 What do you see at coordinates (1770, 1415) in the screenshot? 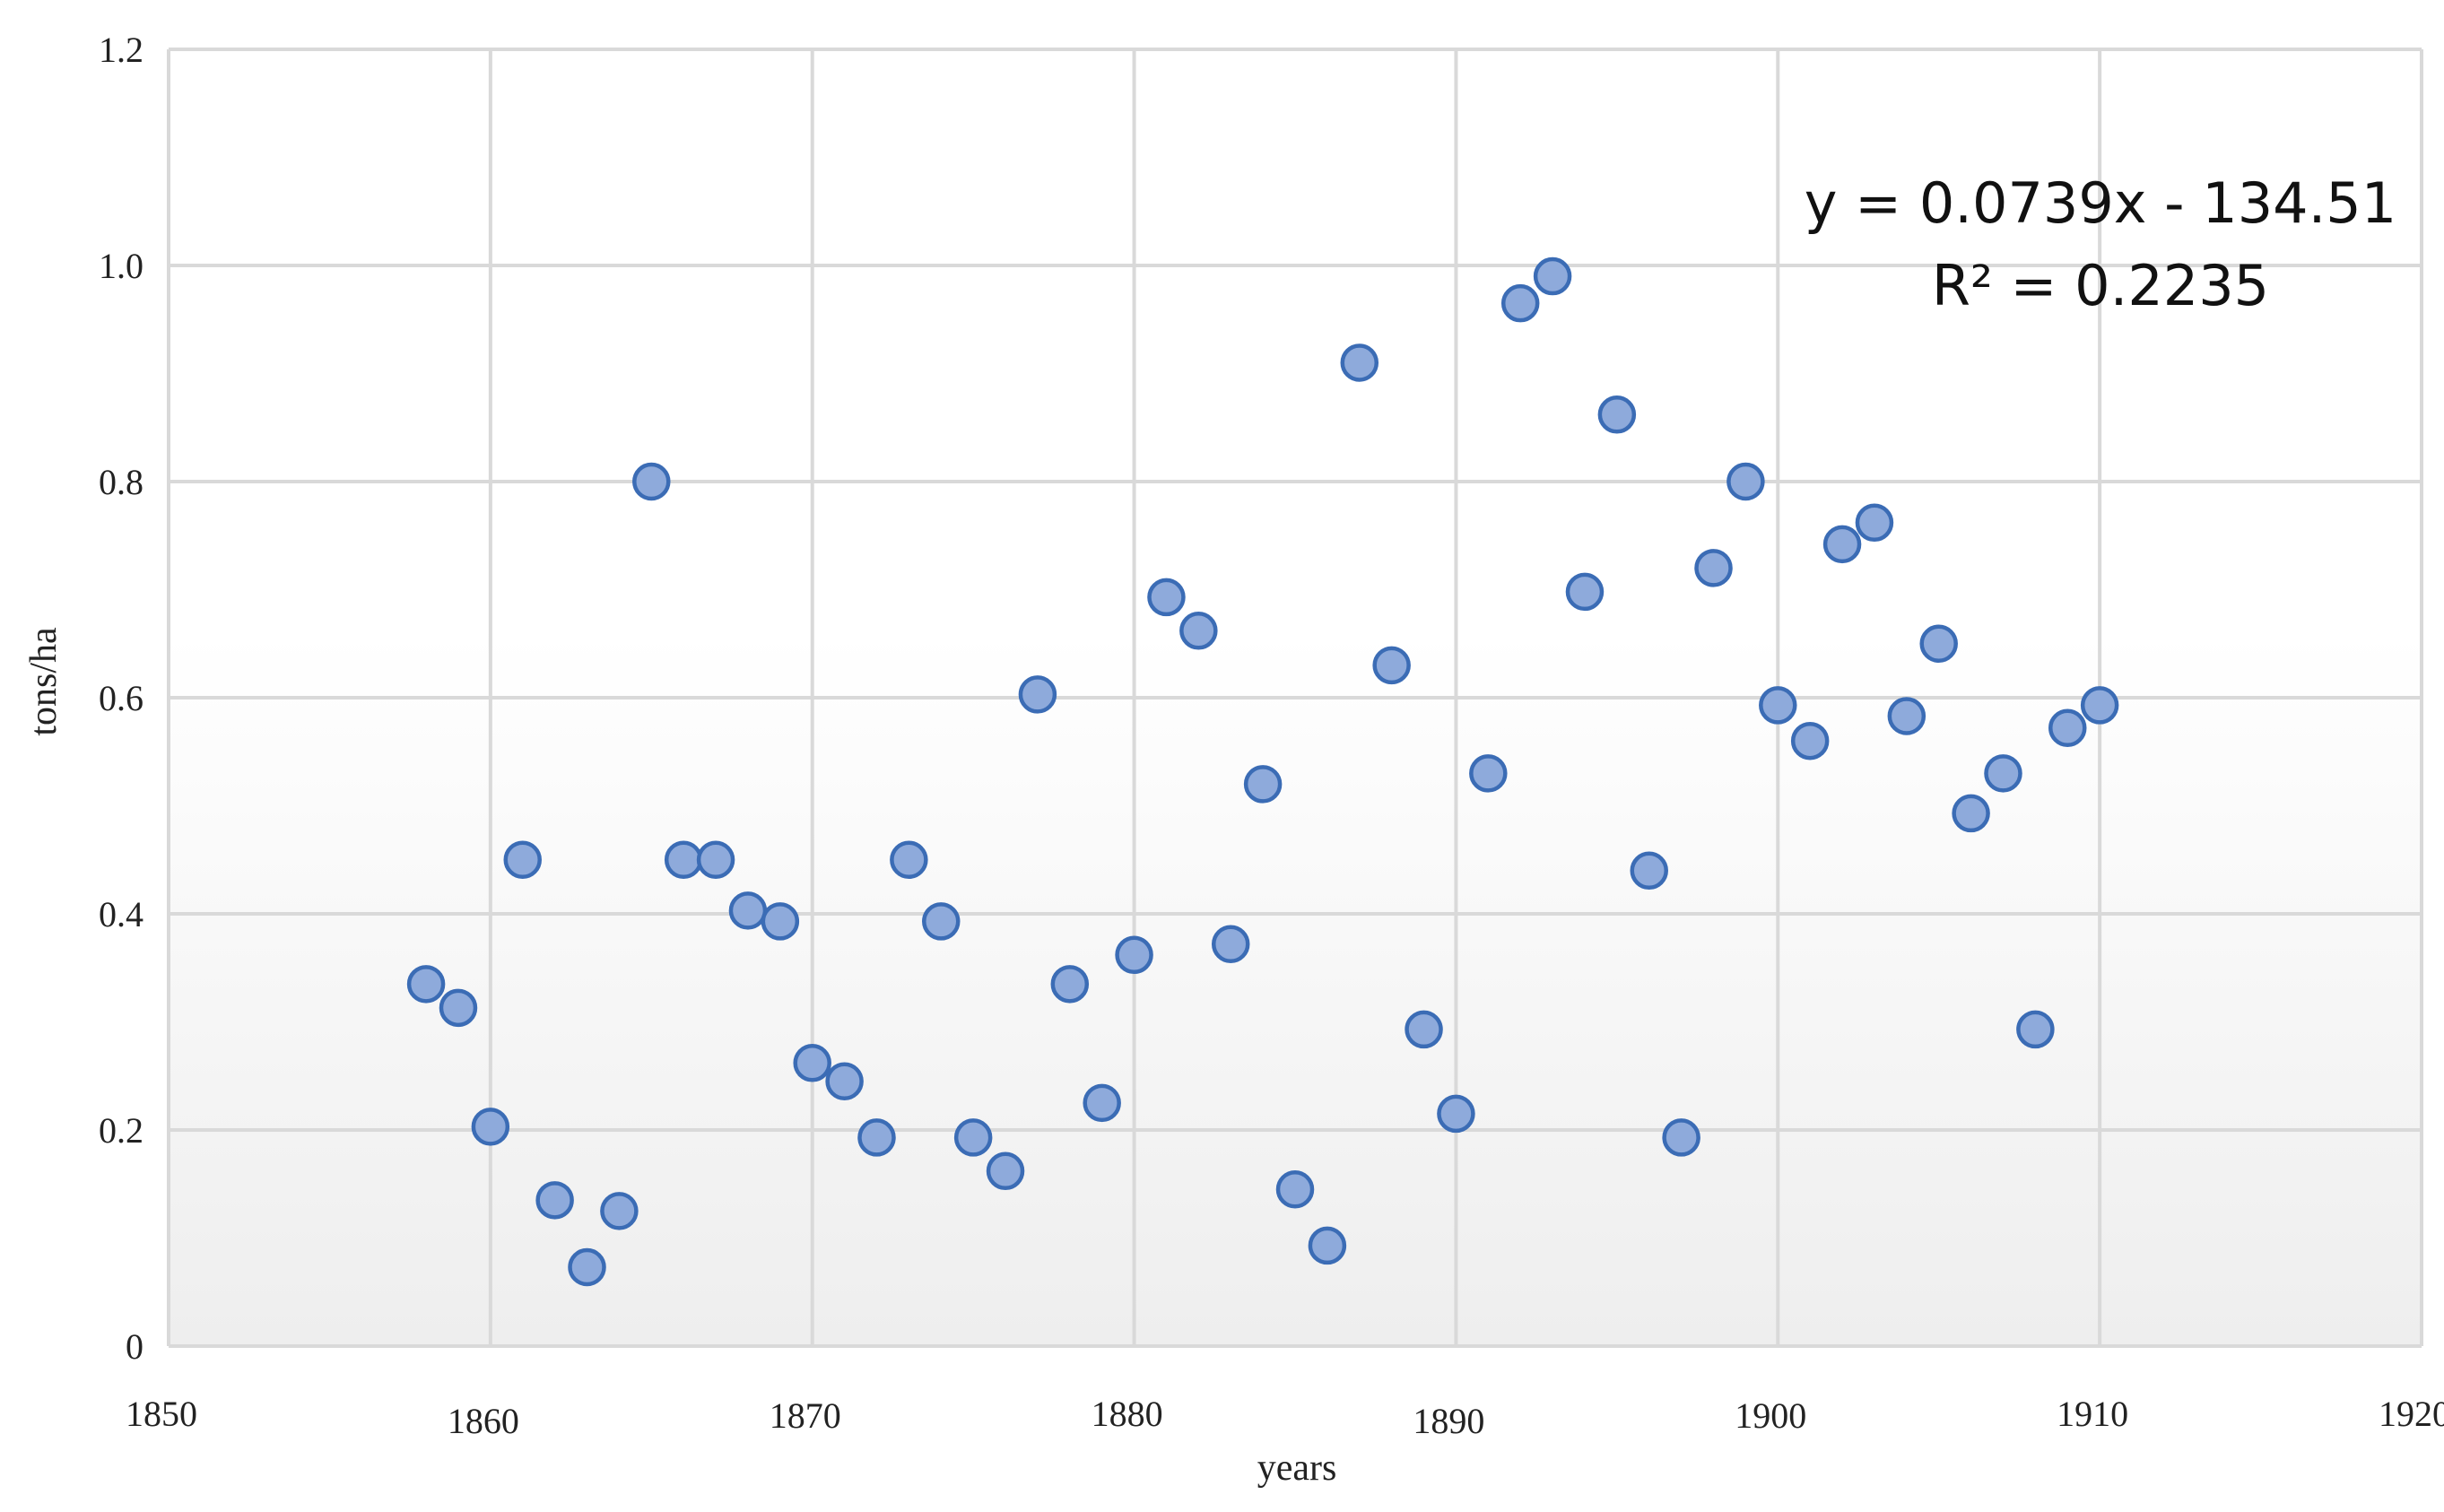
I see `x-tick-label-5: 1900` at bounding box center [1770, 1415].